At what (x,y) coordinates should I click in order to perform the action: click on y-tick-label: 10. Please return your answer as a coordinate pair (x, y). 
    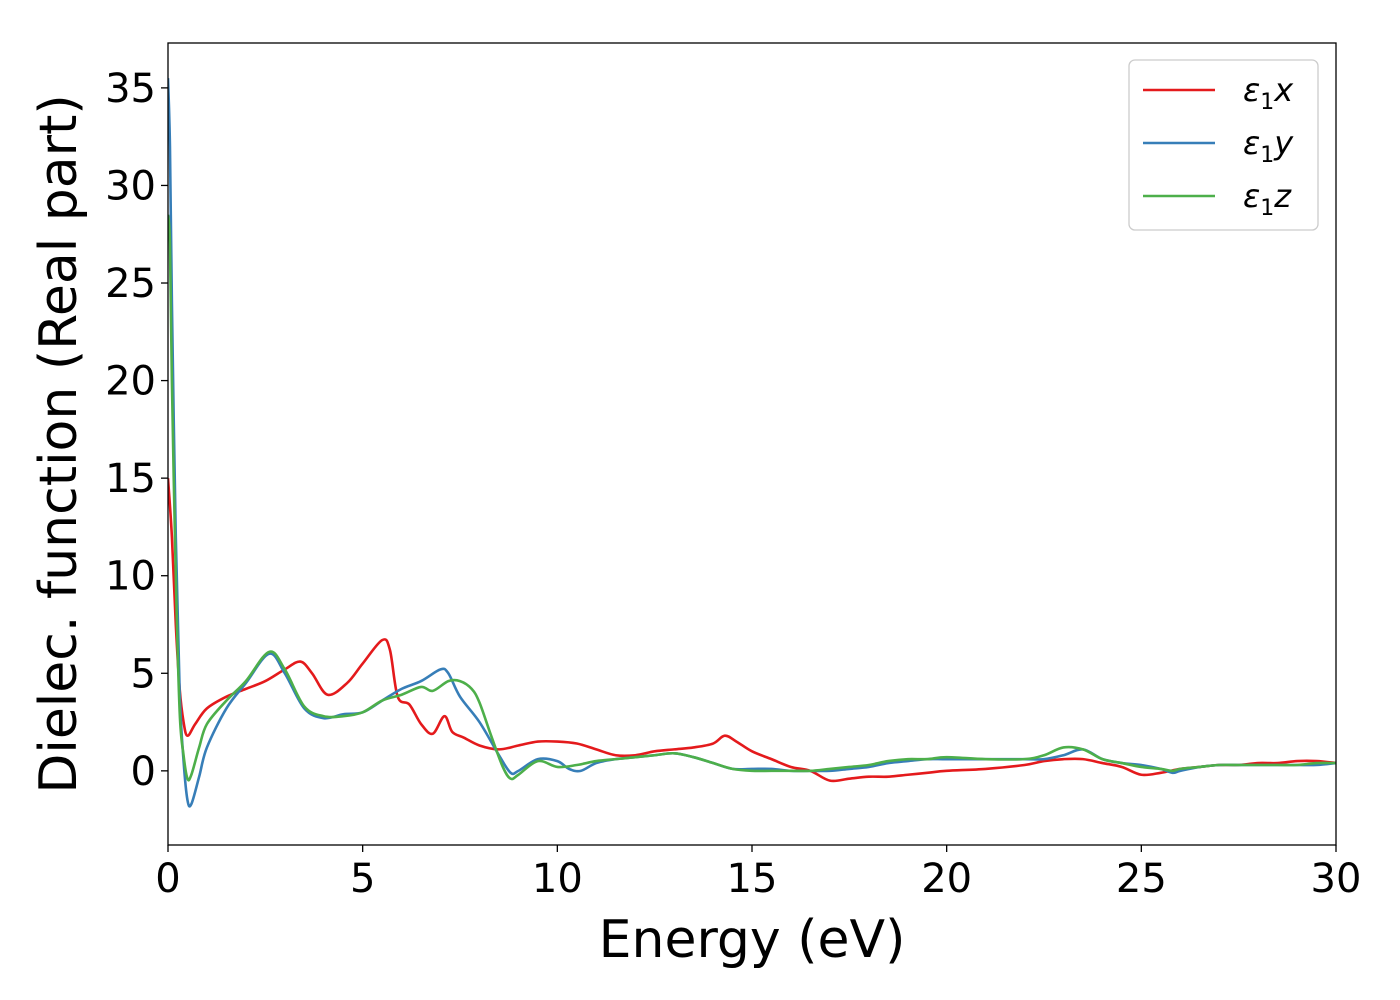
    Looking at the image, I should click on (130, 577).